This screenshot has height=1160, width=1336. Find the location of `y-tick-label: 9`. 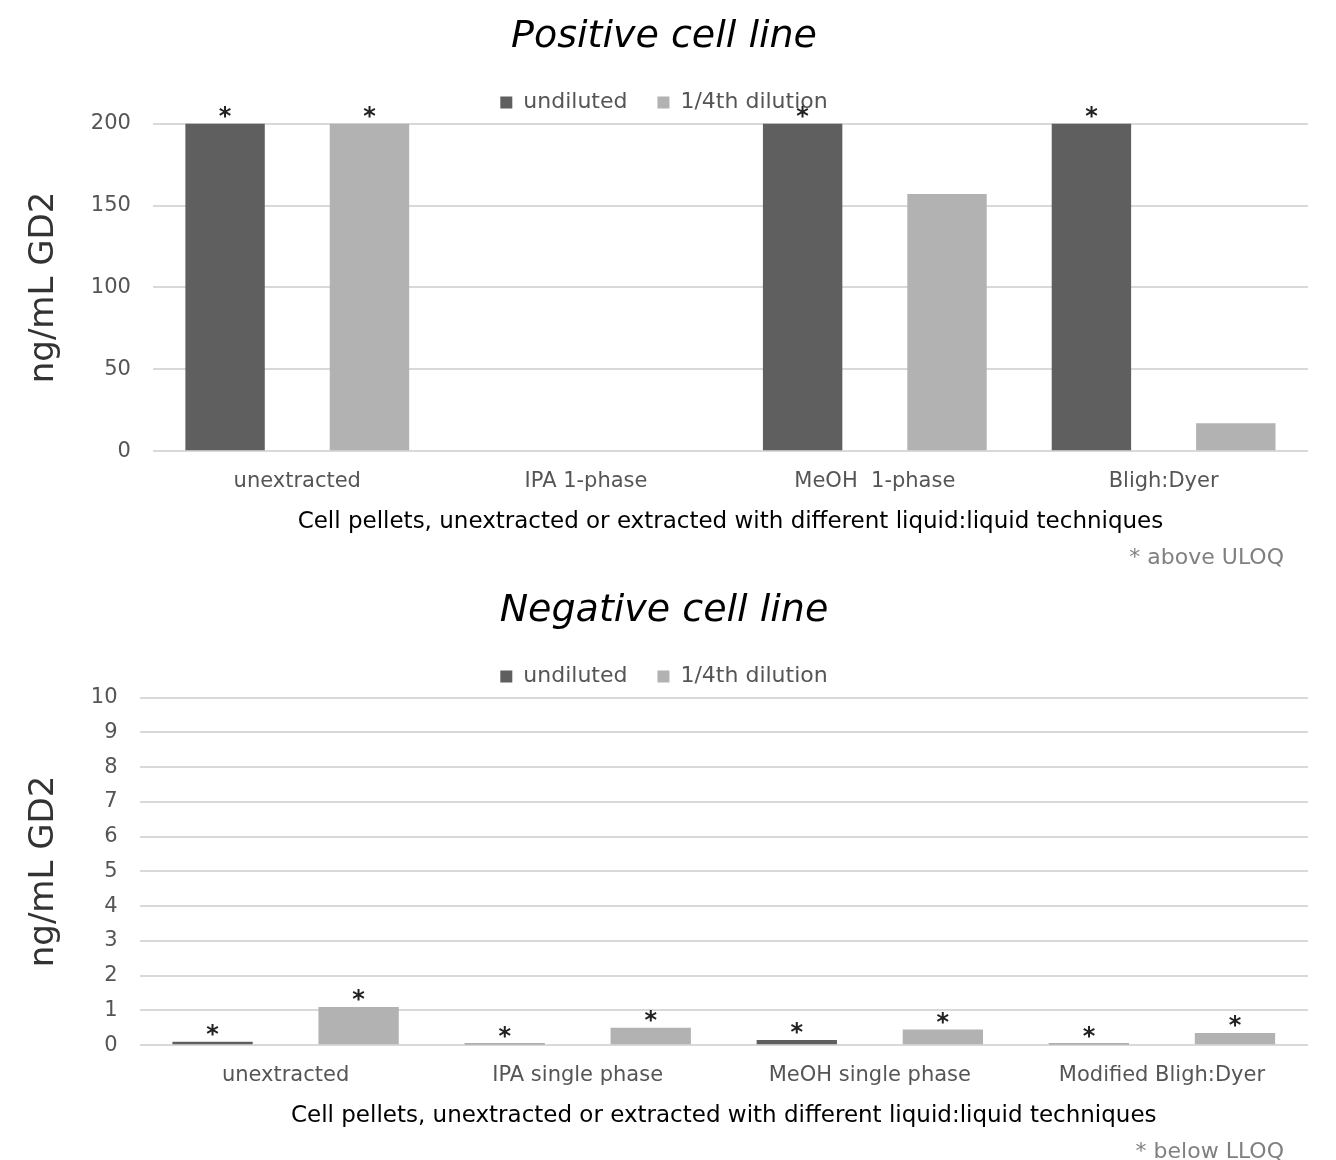

y-tick-label: 9 is located at coordinates (111, 730).